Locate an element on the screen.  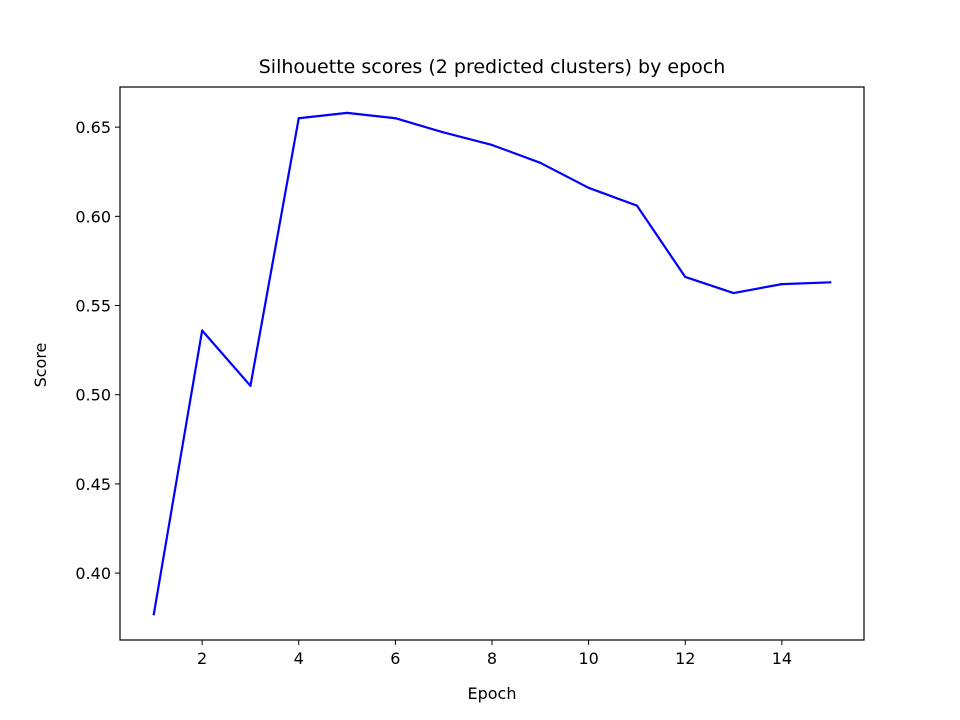
x-tick-label: 8 is located at coordinates (492, 658).